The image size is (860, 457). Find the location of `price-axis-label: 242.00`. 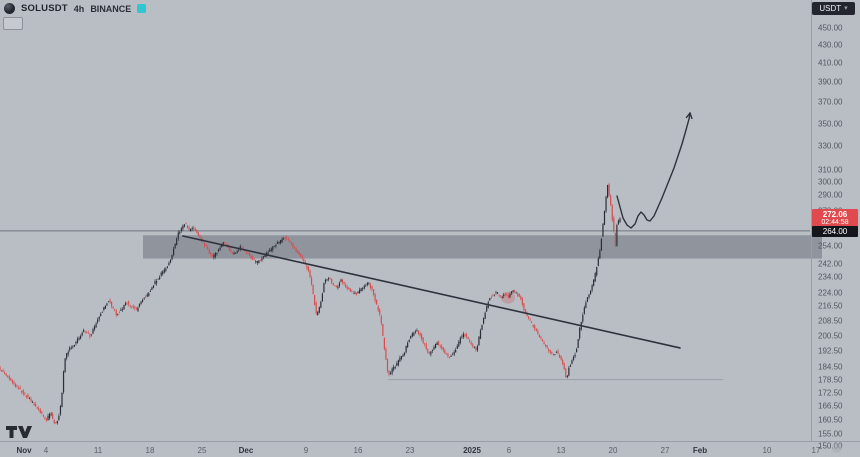

price-axis-label: 242.00 is located at coordinates (830, 264).